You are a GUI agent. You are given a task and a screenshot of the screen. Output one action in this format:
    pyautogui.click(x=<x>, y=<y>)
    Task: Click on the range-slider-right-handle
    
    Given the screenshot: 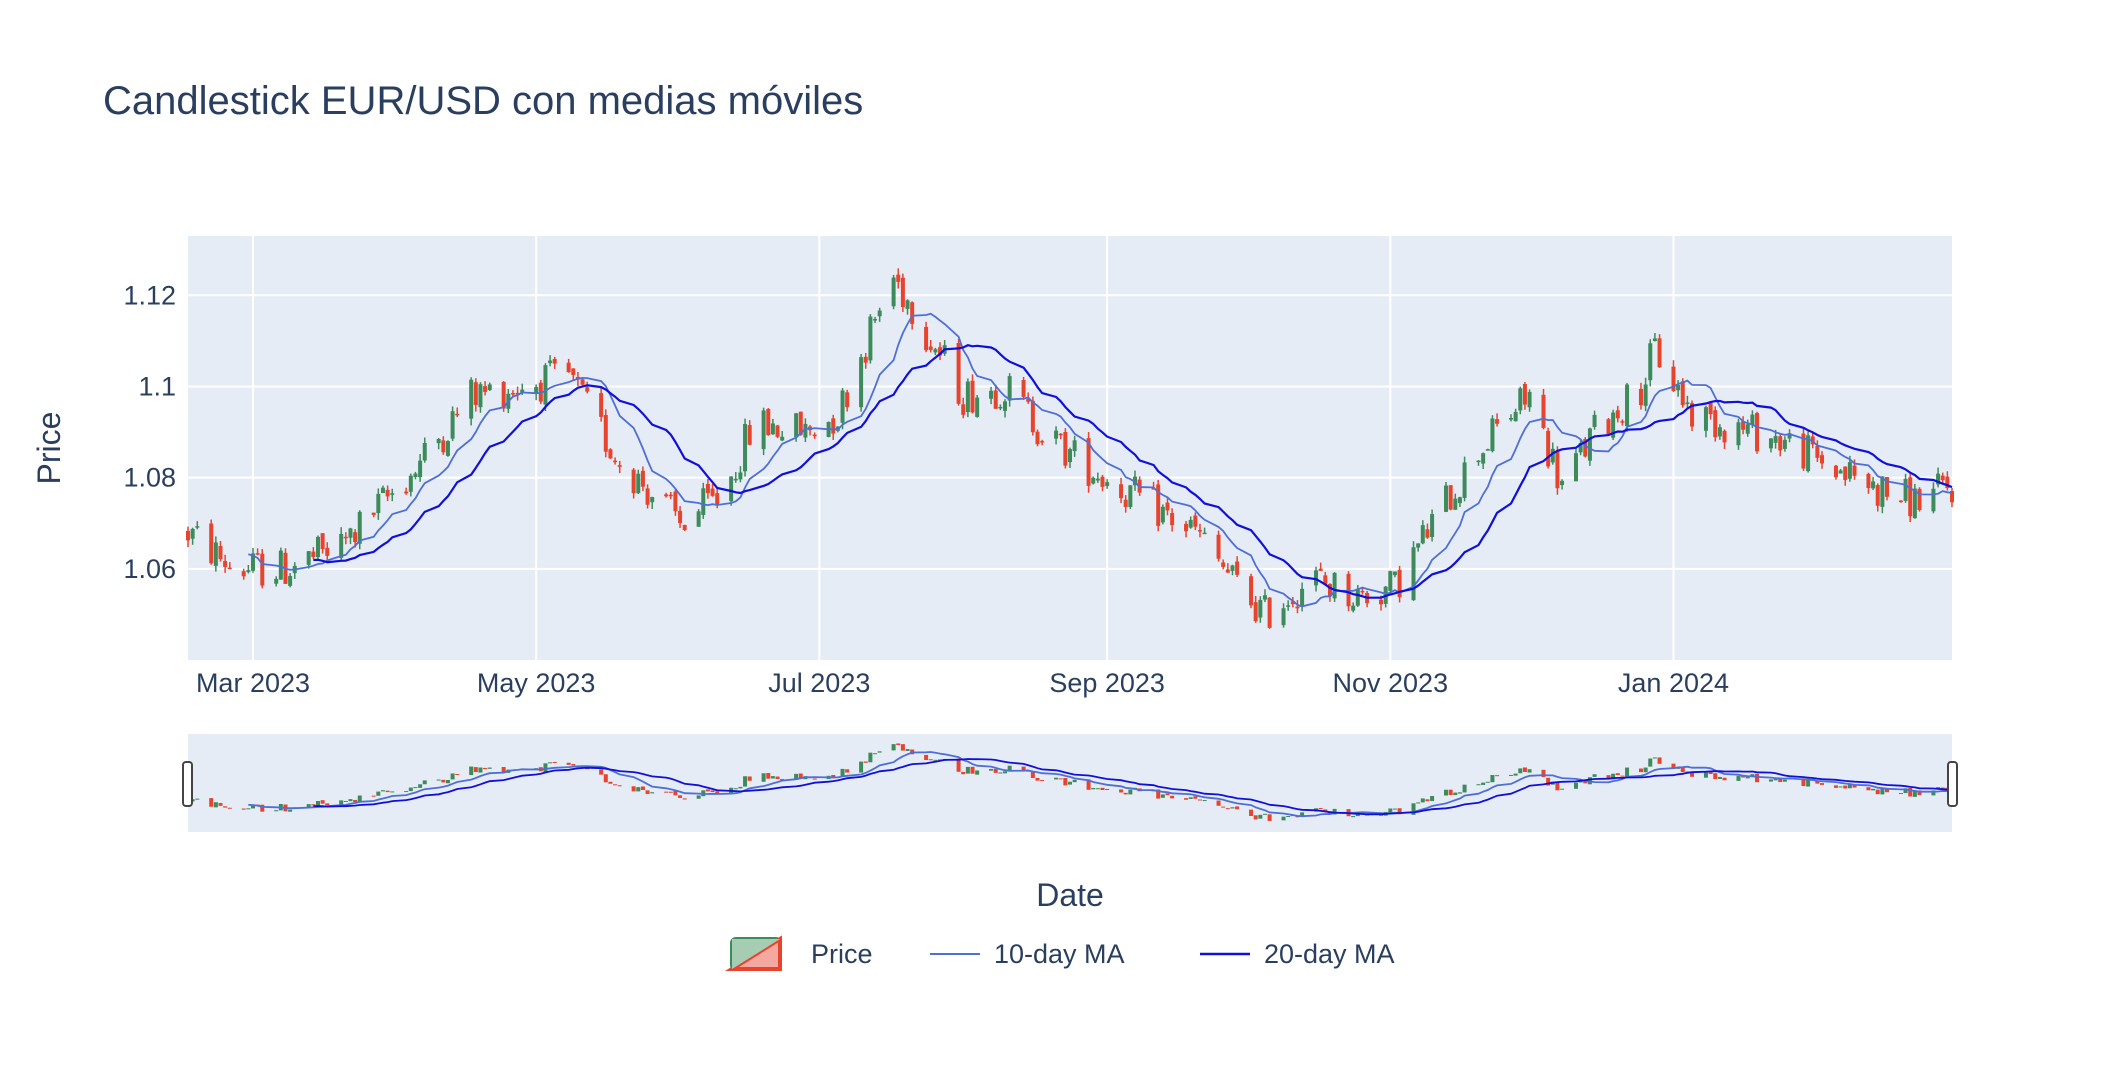 What is the action you would take?
    pyautogui.click(x=1952, y=784)
    